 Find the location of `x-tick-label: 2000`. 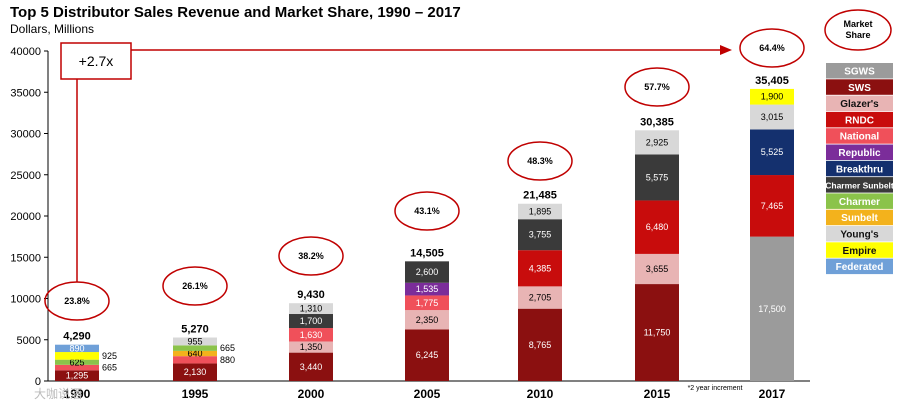

x-tick-label: 2000 is located at coordinates (311, 394).